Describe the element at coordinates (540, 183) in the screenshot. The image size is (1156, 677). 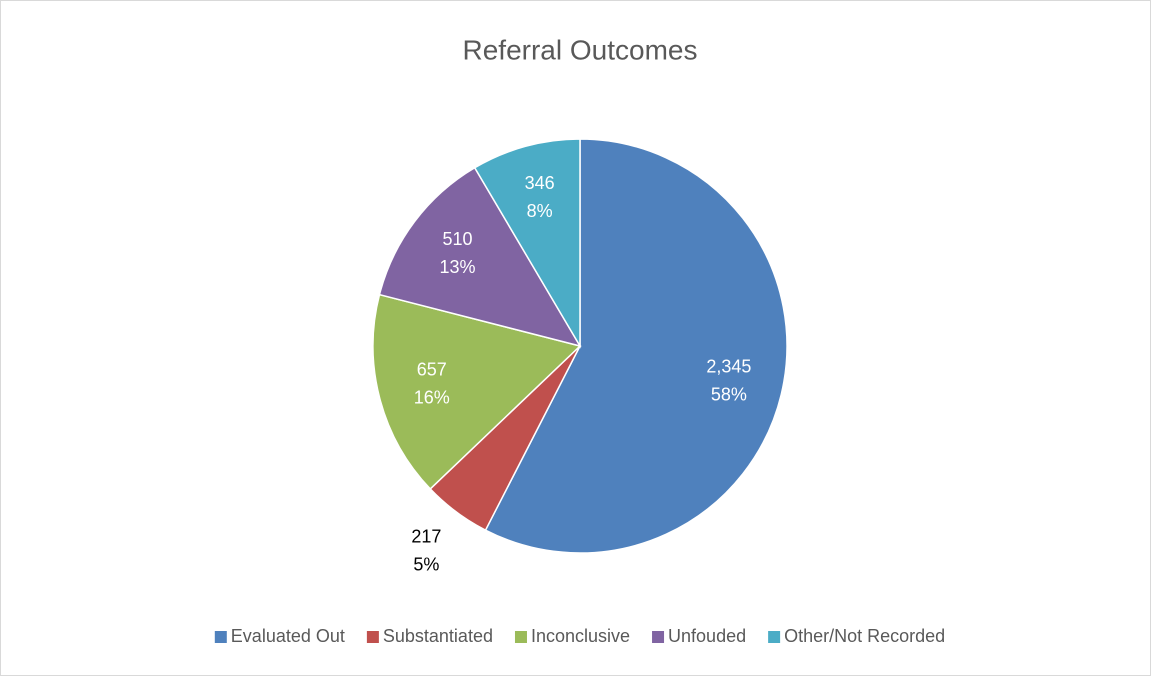
I see `data-label: 346` at that location.